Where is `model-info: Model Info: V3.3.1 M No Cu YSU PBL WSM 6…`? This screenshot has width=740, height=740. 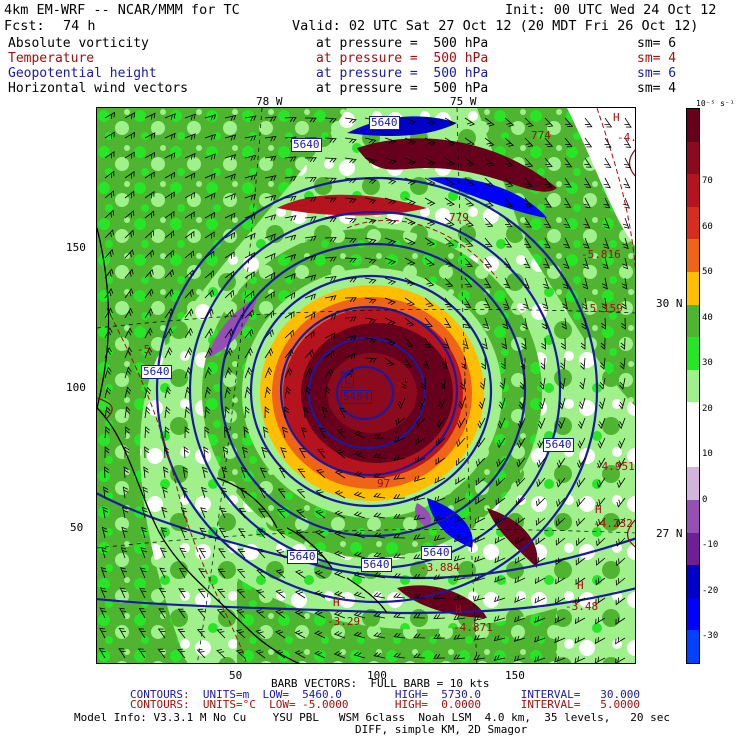
model-info: Model Info: V3.3.1 M No Cu YSU PBL WSM 6… is located at coordinates (372, 717).